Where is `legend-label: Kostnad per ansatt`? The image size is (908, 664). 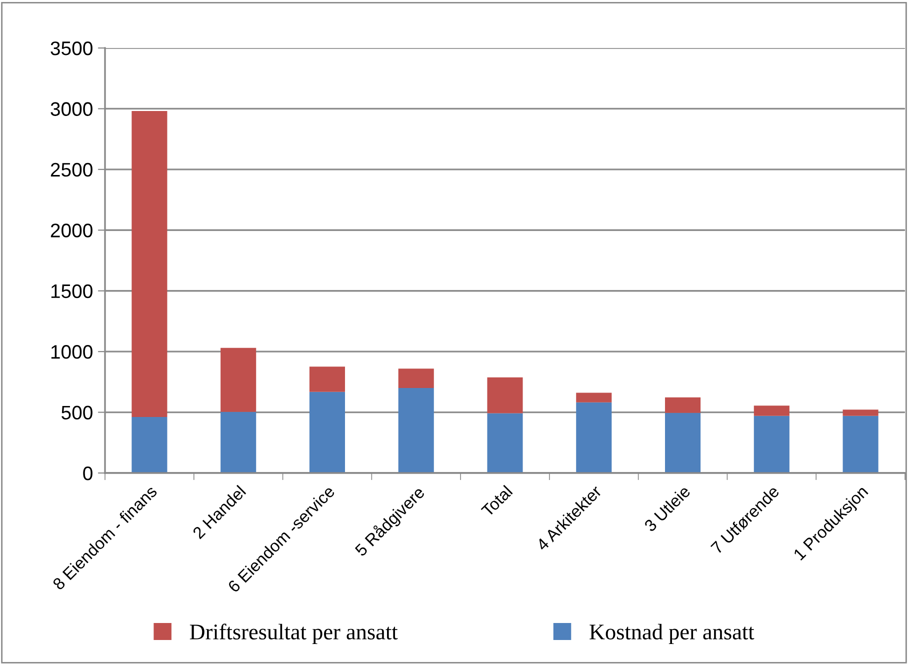
legend-label: Kostnad per ansatt is located at coordinates (672, 634).